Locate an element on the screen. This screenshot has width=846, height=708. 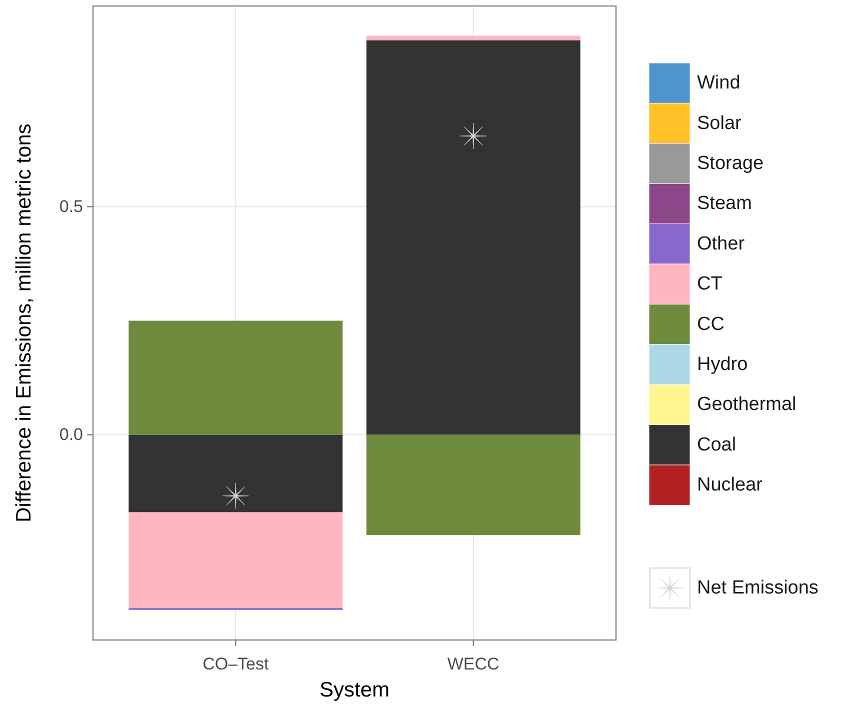
legend-label: Wind is located at coordinates (718, 83).